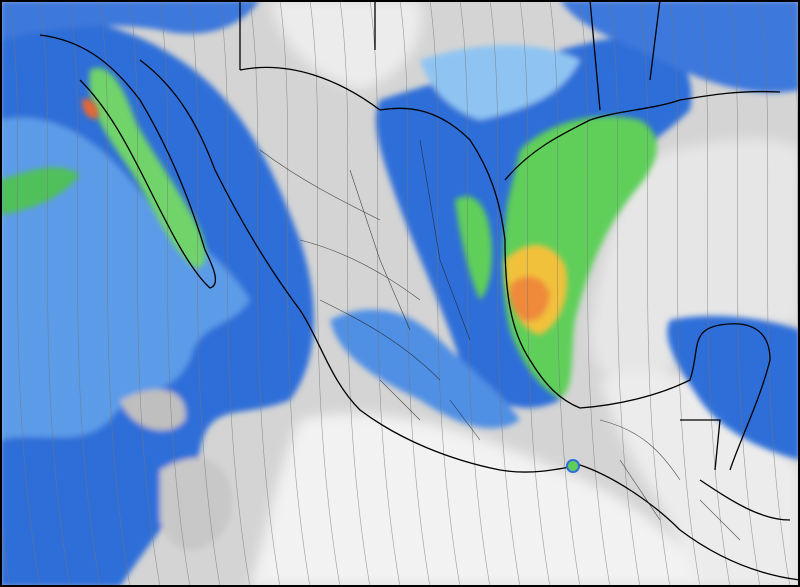 Image resolution: width=800 pixels, height=587 pixels. I want to click on us-gulf-coast, so click(642, 135).